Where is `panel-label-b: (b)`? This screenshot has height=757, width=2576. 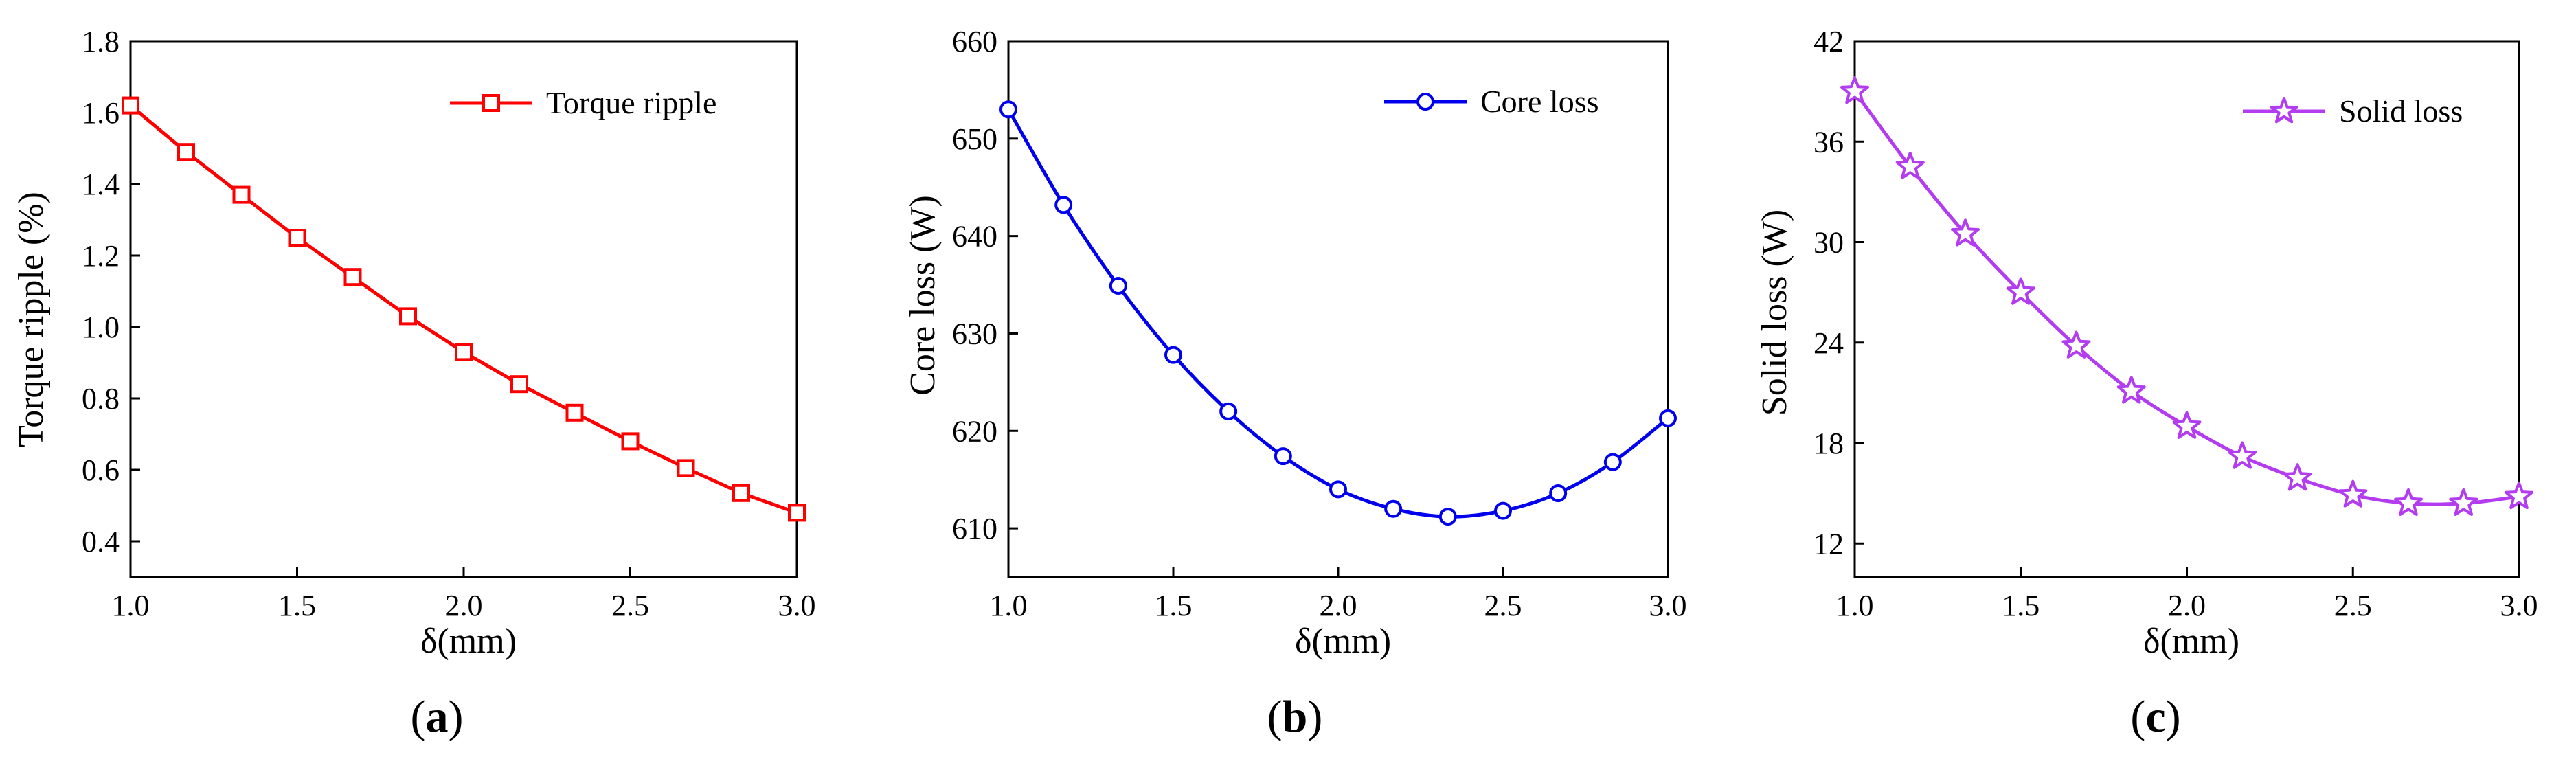 panel-label-b: (b) is located at coordinates (1295, 717).